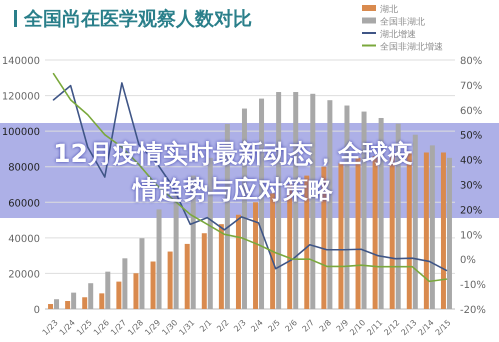 This screenshot has height=342, width=499. What do you see at coordinates (206, 326) in the screenshot?
I see `x-tick-label: 2/1` at bounding box center [206, 326].